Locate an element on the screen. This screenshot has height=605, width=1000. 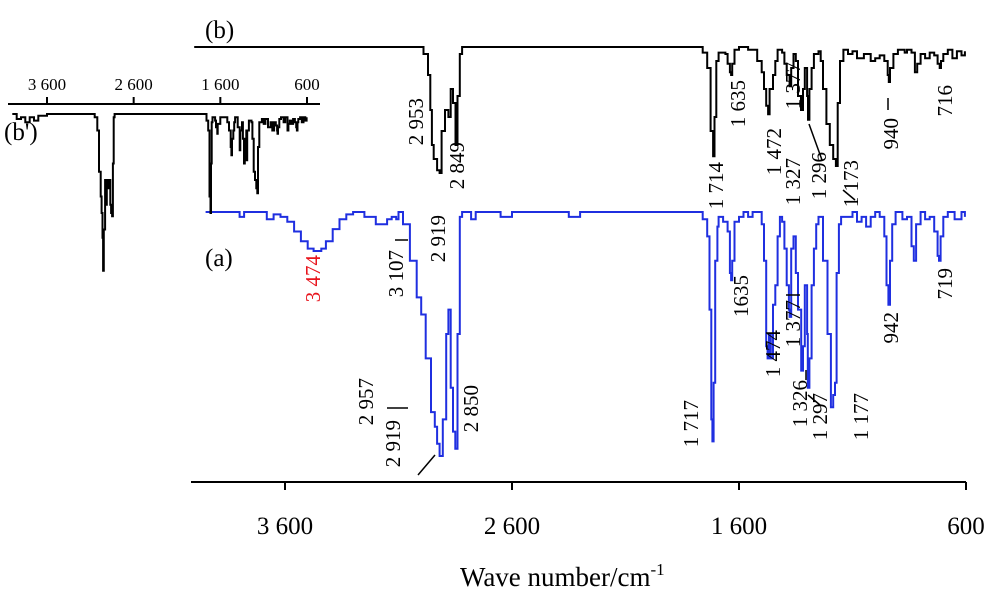
series-a-peak-label: 1 474 is located at coordinates (773, 354).